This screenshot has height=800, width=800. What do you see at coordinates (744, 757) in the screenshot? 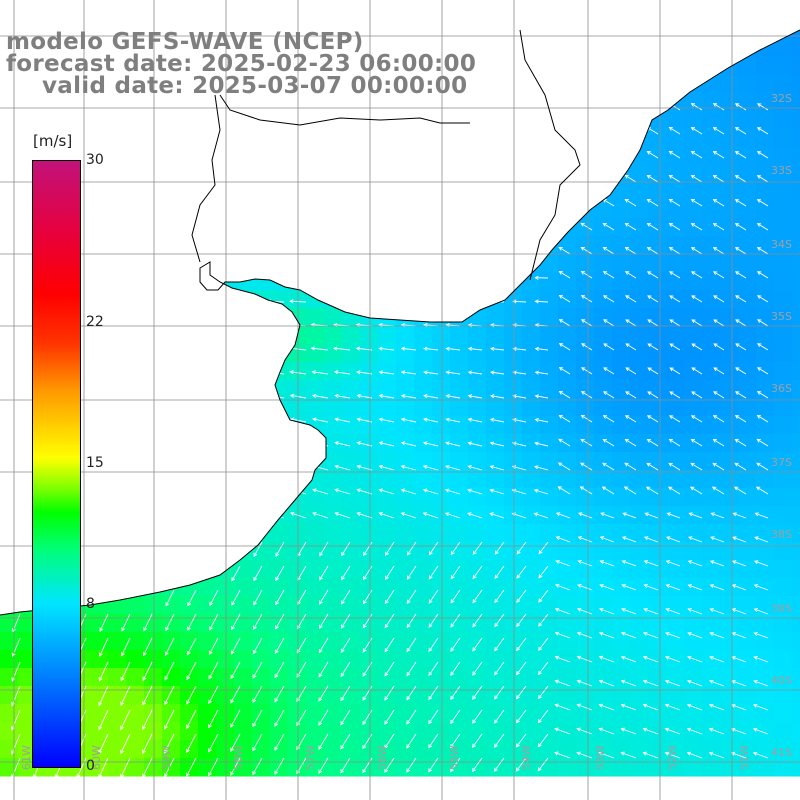
I see `longitude-label: 51W` at bounding box center [744, 757].